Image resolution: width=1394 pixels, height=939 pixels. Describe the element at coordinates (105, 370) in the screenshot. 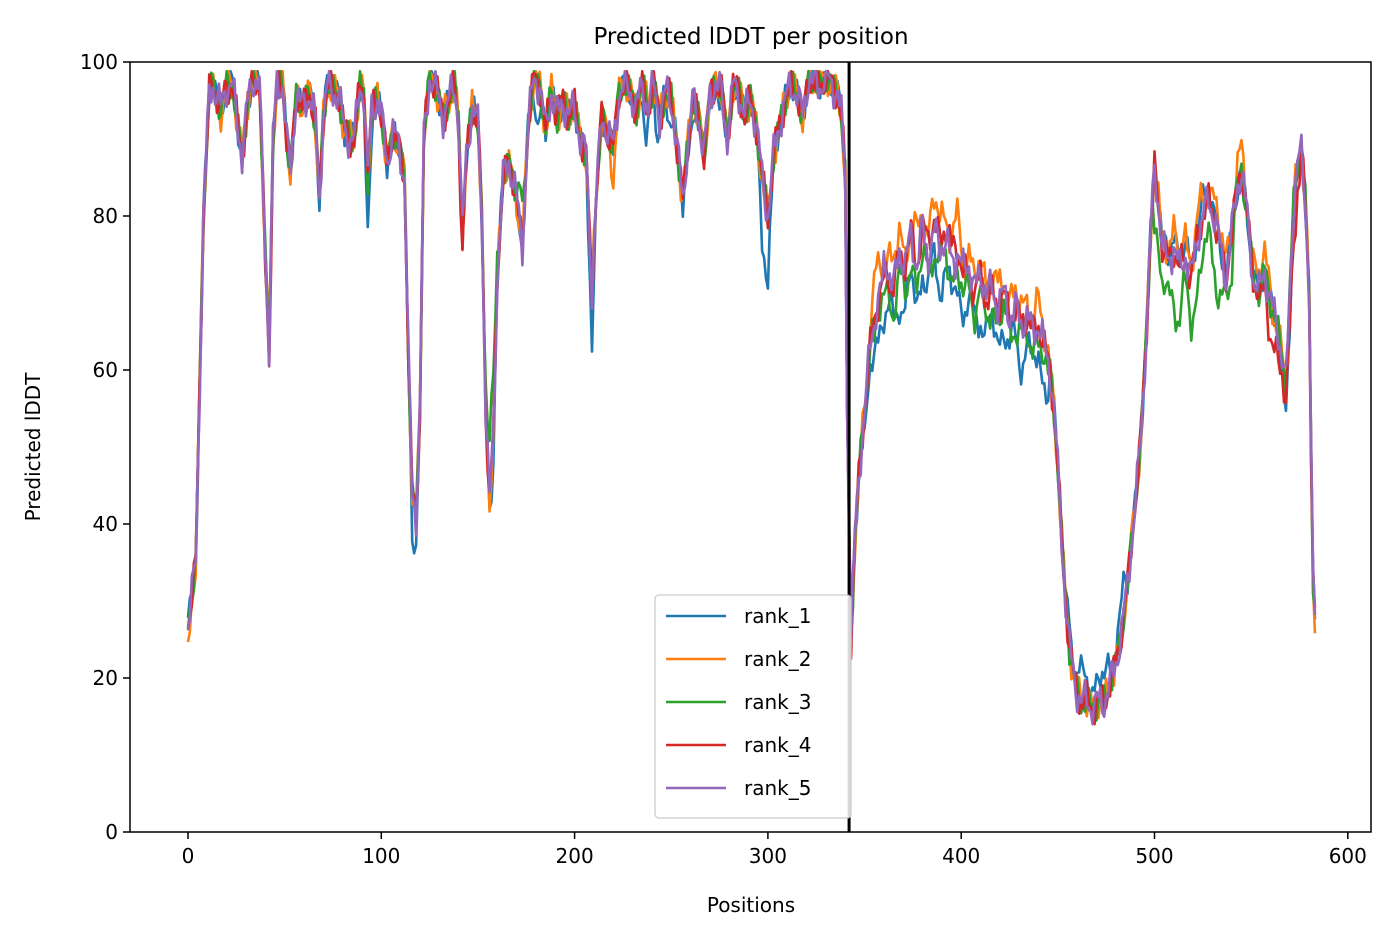

I see `y-tick-label: 60` at that location.